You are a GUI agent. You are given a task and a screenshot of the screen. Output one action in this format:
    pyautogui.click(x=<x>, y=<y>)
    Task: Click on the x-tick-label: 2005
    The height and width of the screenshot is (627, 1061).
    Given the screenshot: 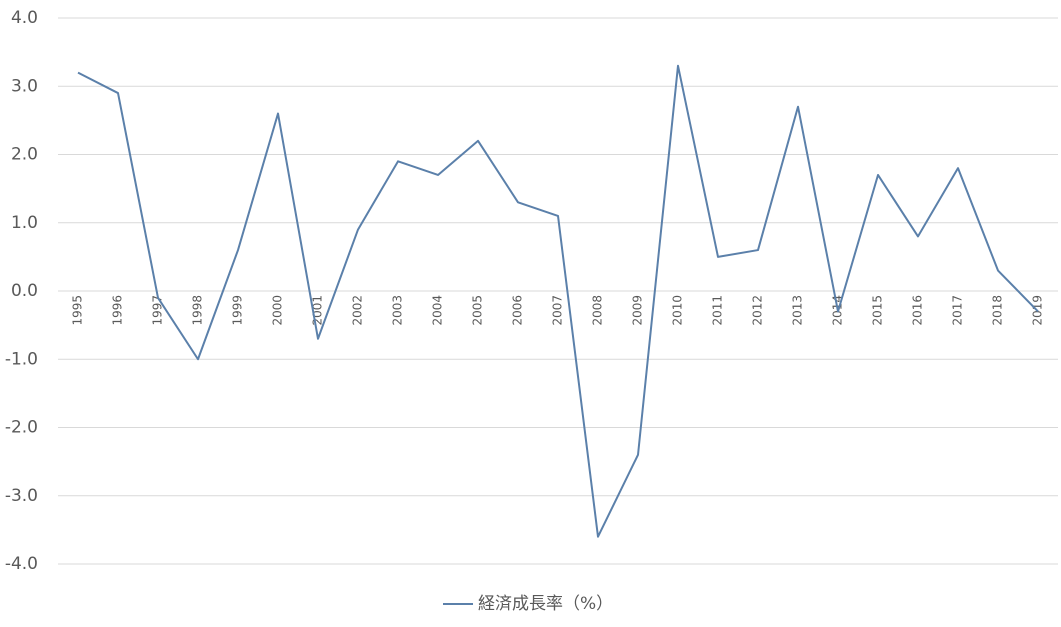 What is the action you would take?
    pyautogui.click(x=478, y=310)
    